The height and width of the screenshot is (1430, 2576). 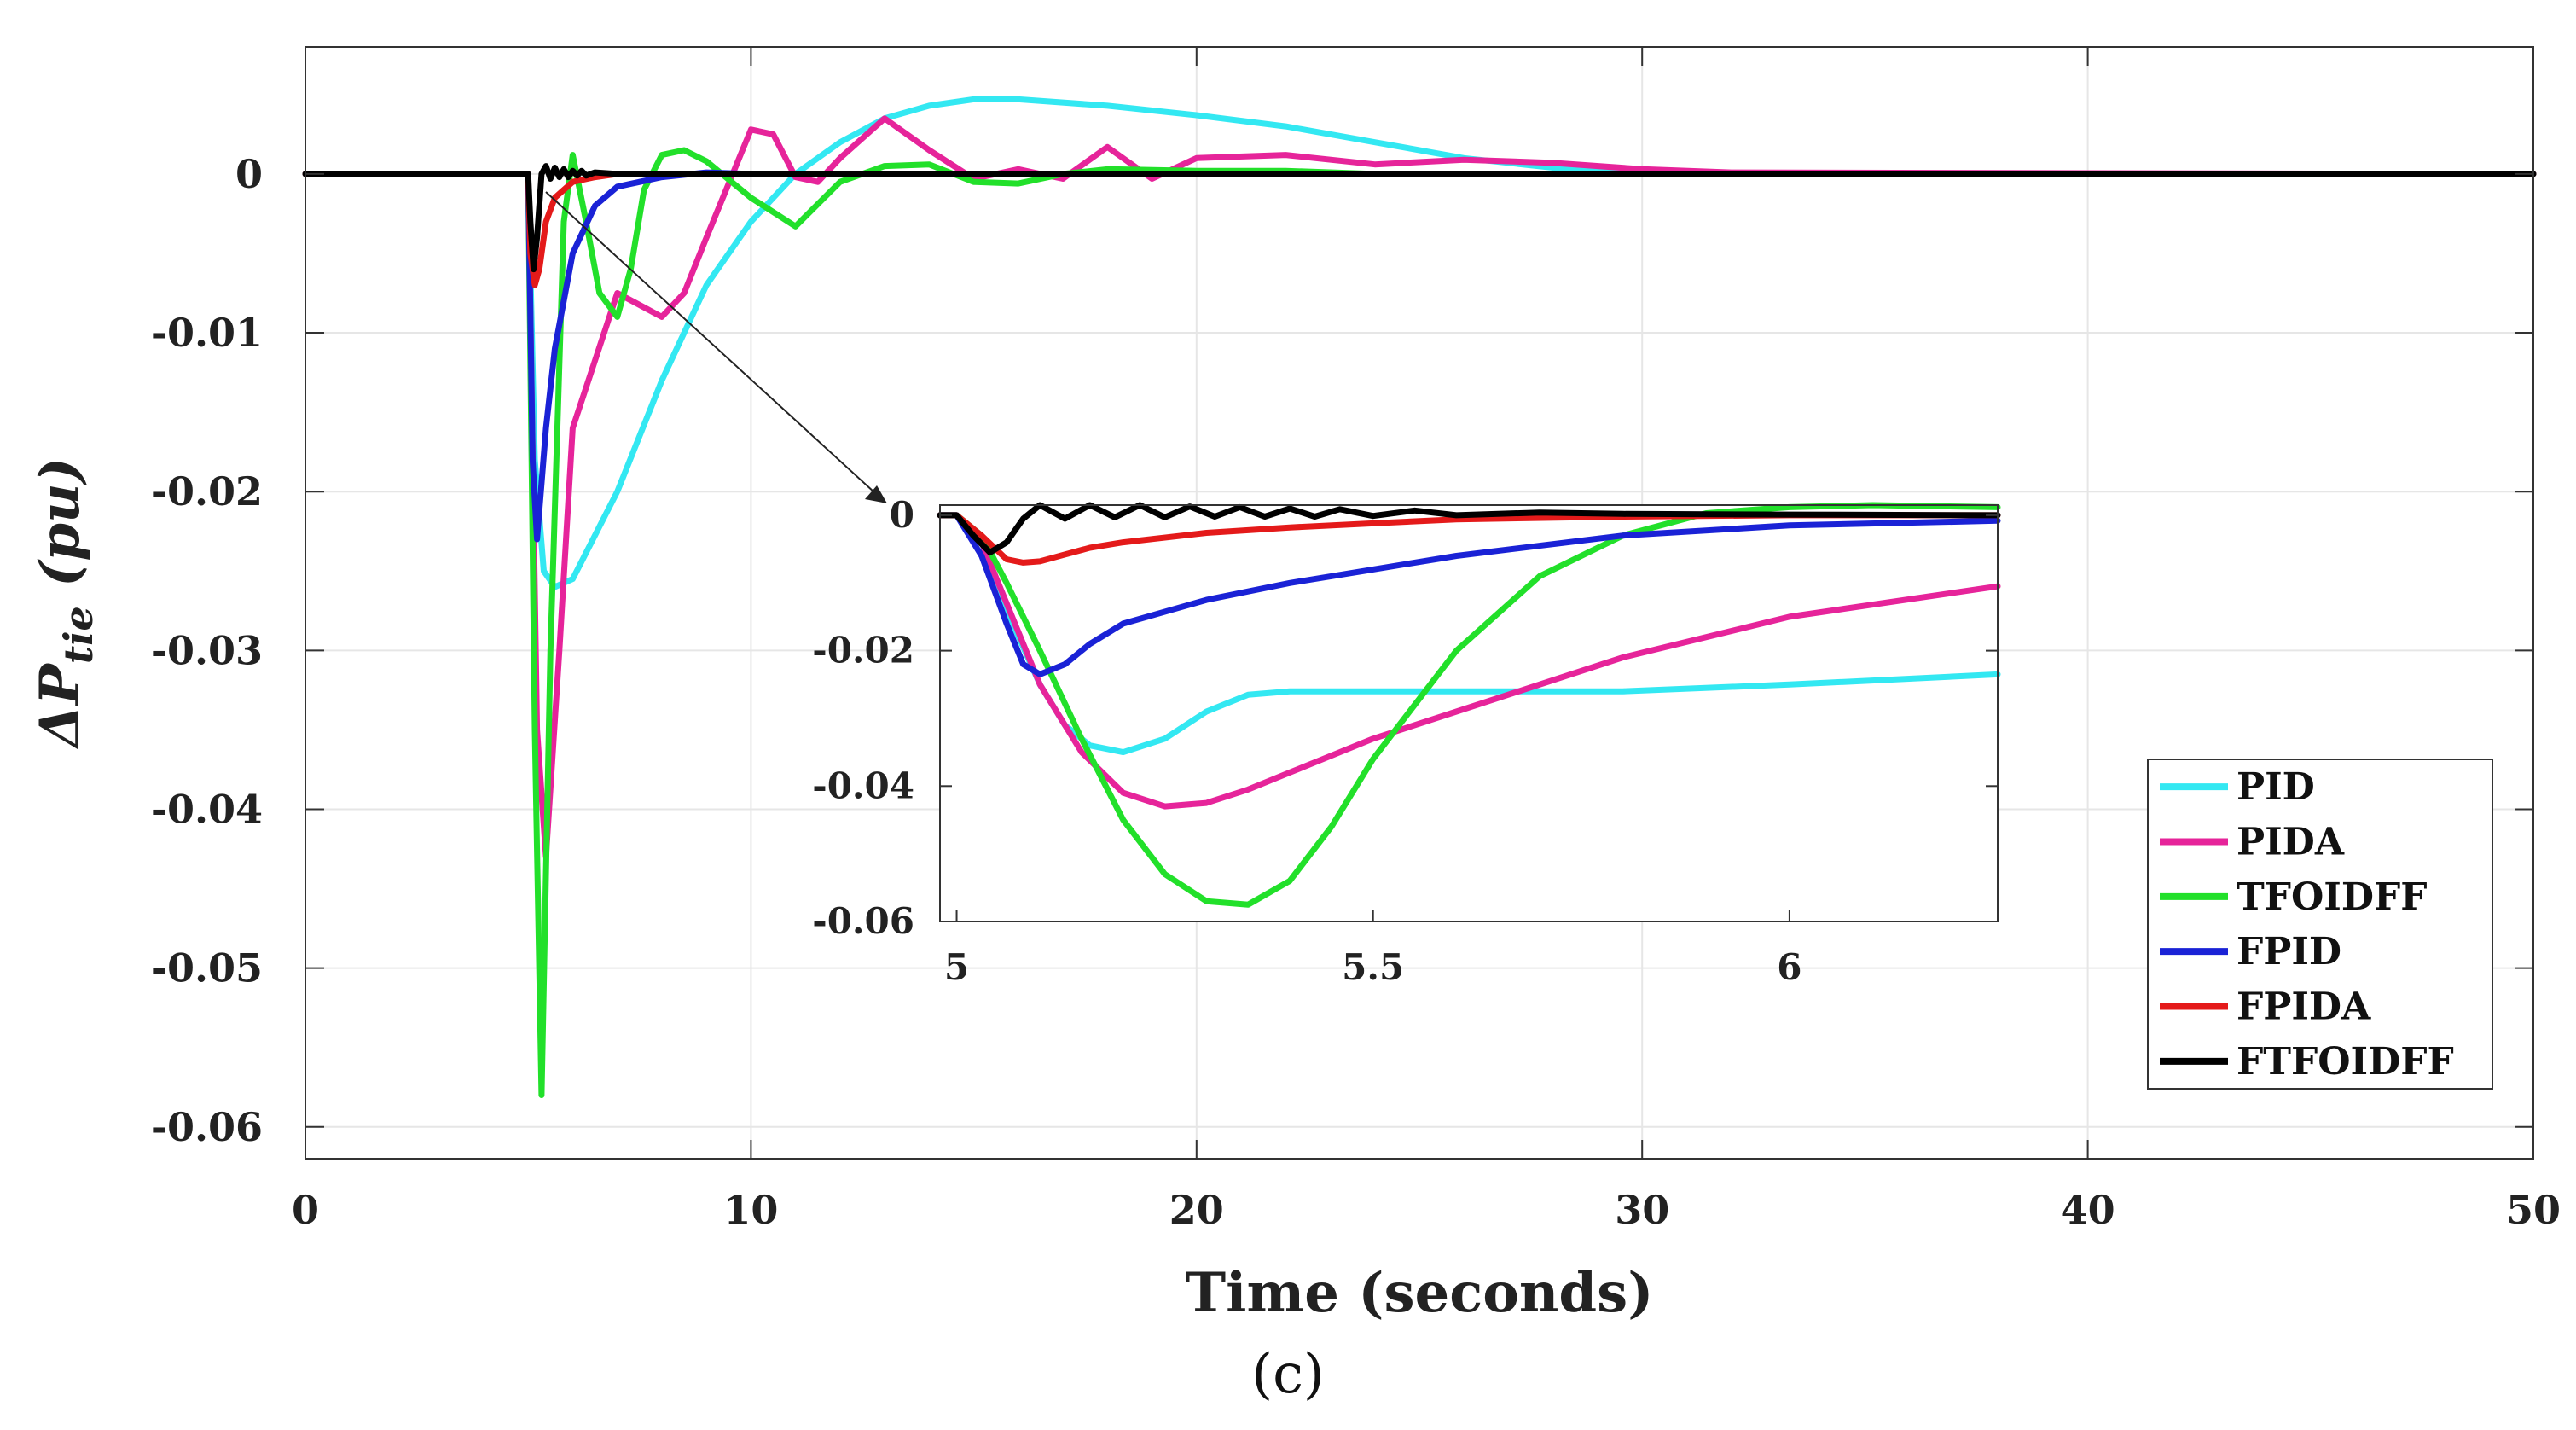 I want to click on y-tick-label: -0.05, so click(x=207, y=968).